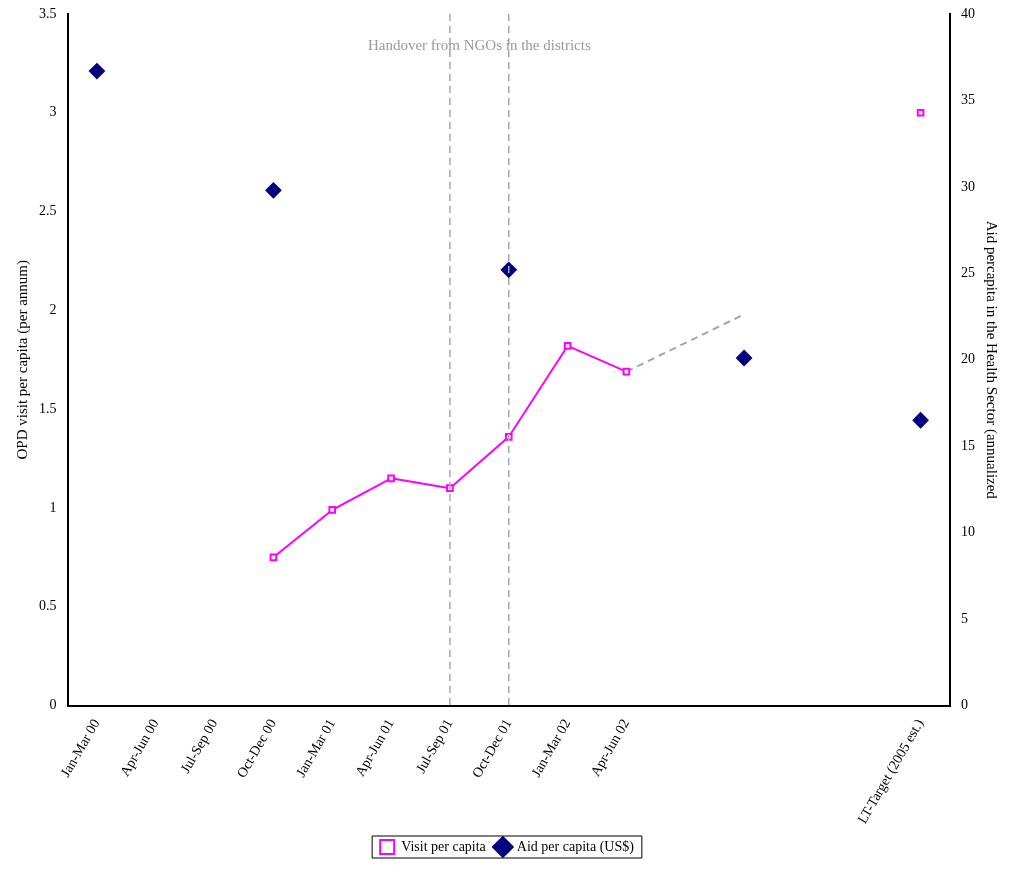 The height and width of the screenshot is (872, 1014). Describe the element at coordinates (968, 445) in the screenshot. I see `y2-tick-label: 15` at that location.